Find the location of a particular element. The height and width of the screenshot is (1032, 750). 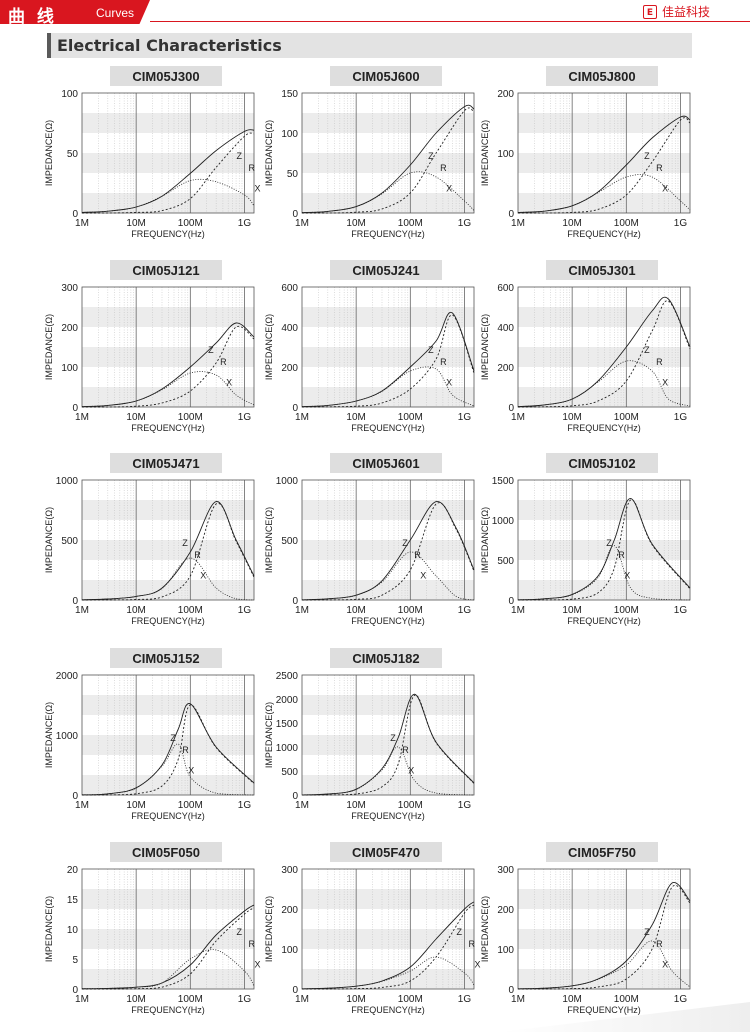

chart-title: CIM05F750 is located at coordinates (602, 852).